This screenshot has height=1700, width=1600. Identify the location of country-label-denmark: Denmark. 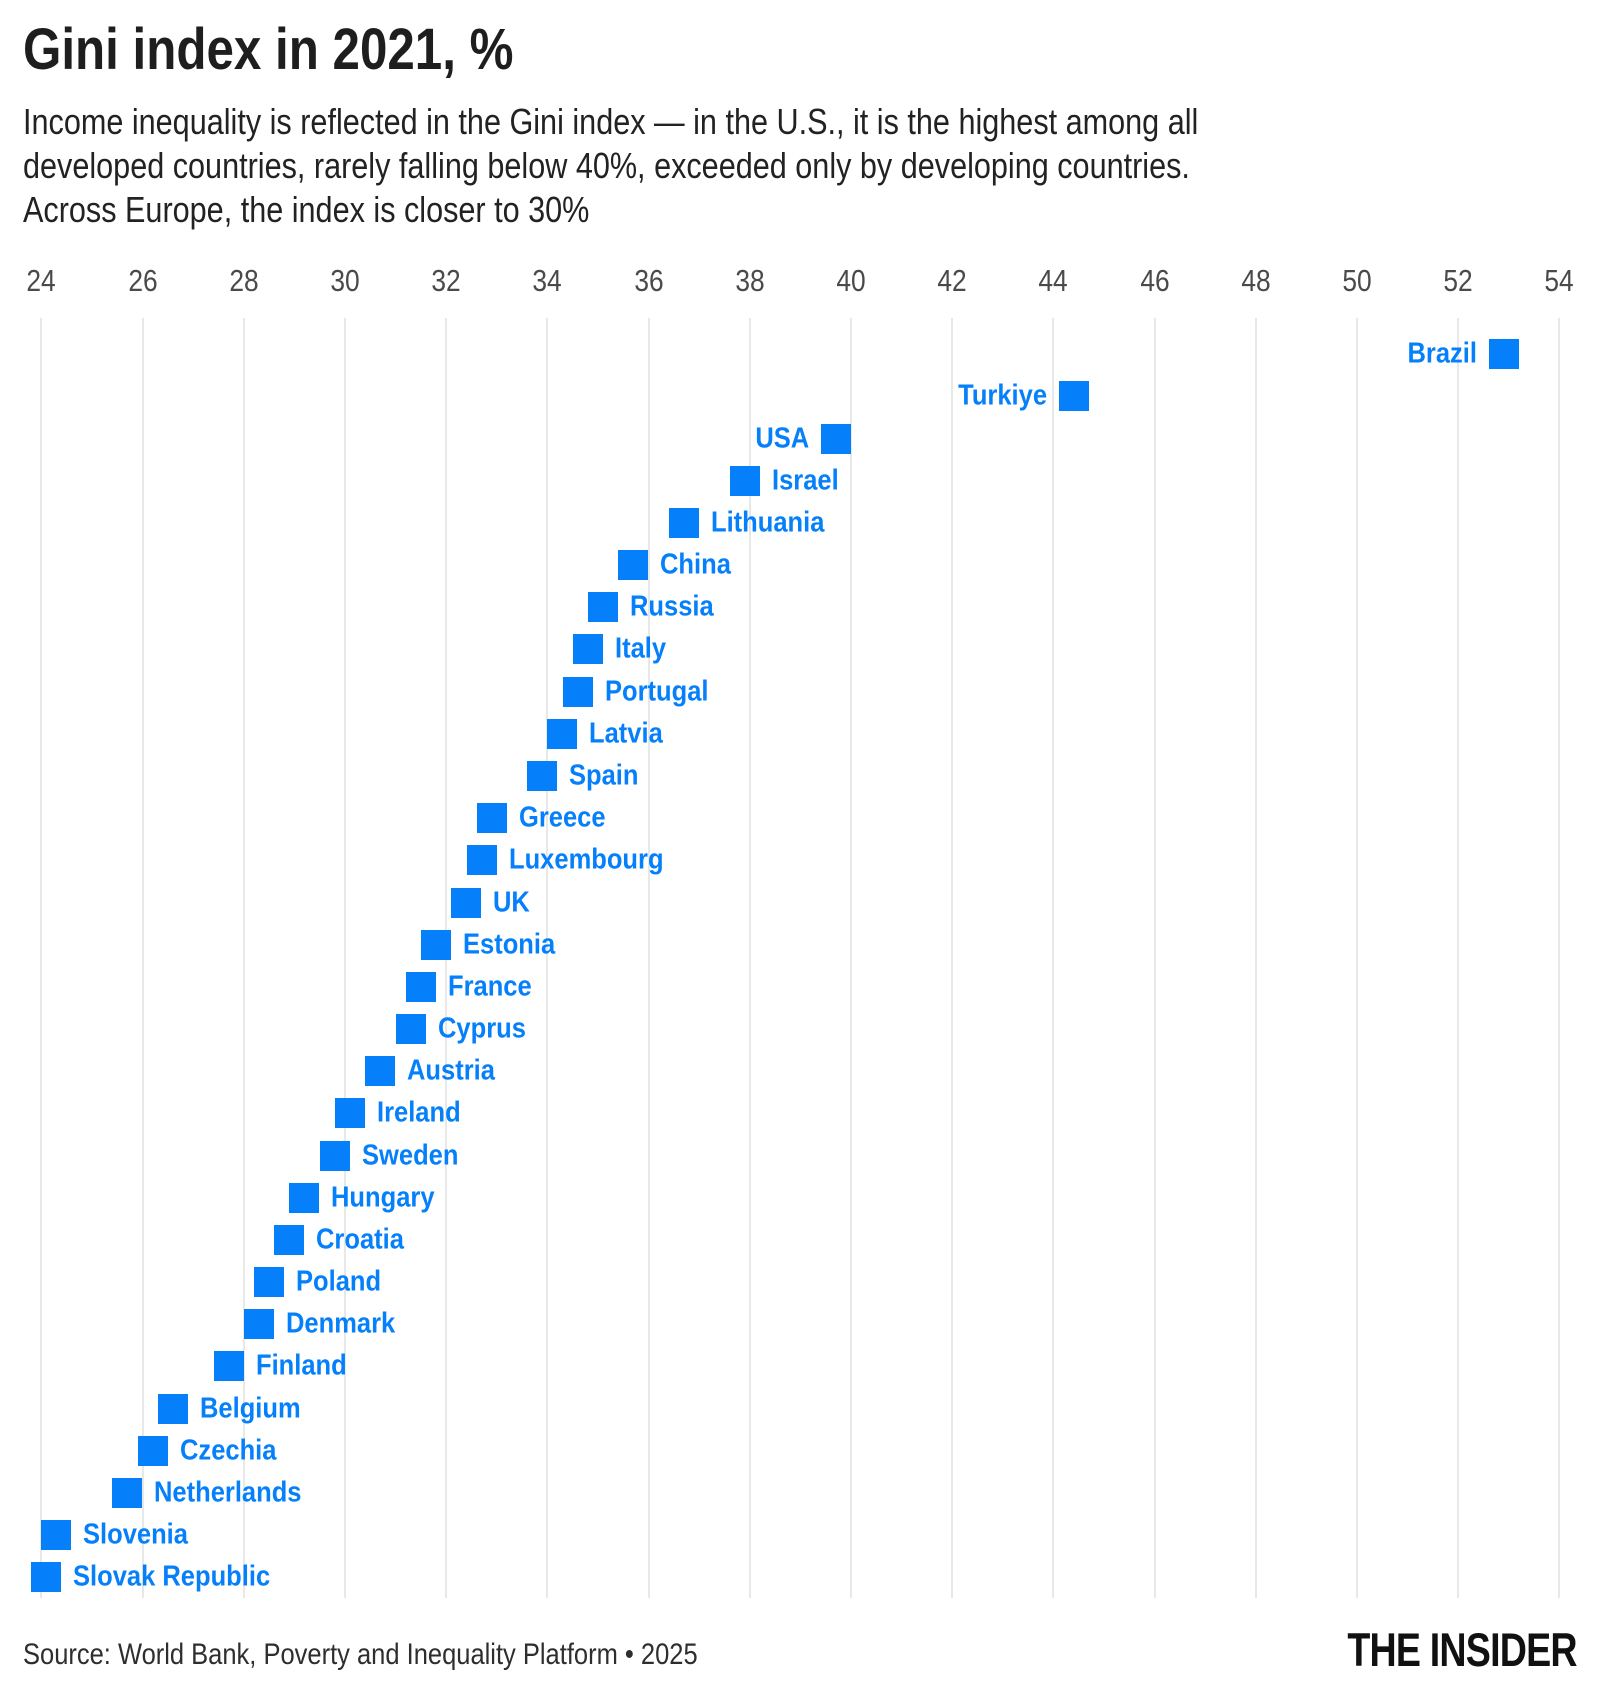
(340, 1323).